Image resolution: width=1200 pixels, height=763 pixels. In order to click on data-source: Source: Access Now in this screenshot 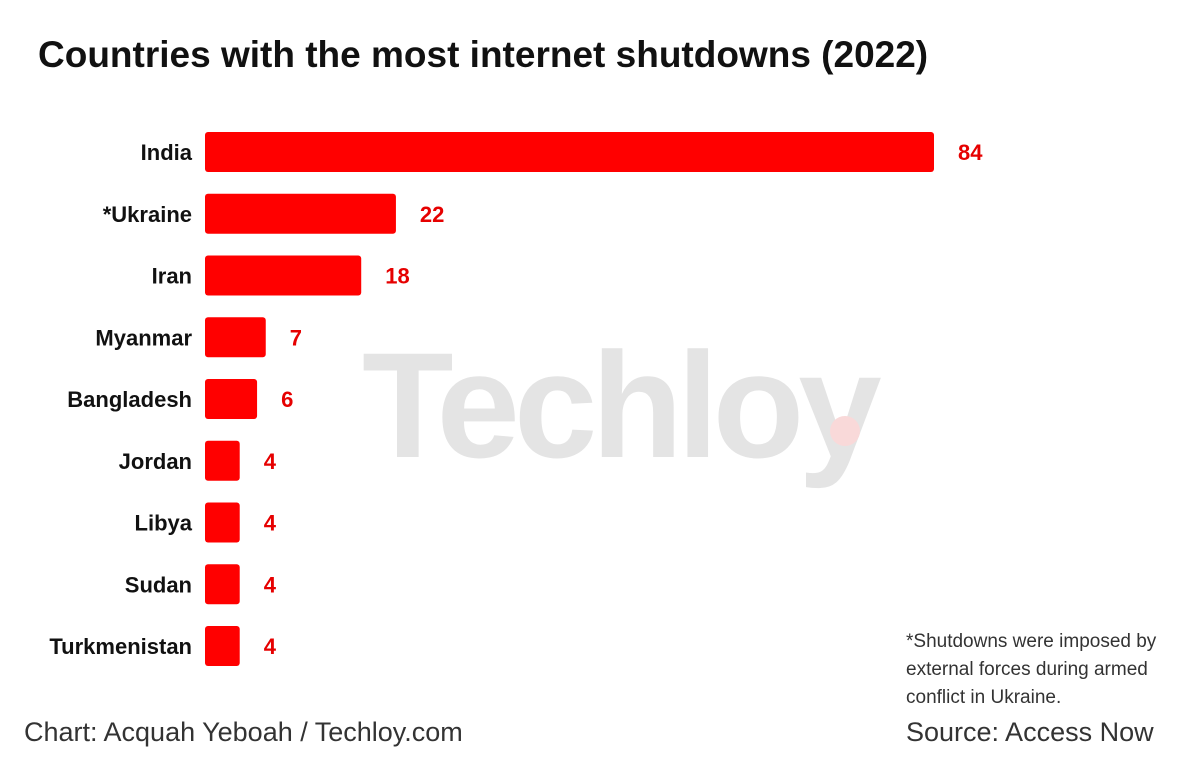, I will do `click(1030, 732)`.